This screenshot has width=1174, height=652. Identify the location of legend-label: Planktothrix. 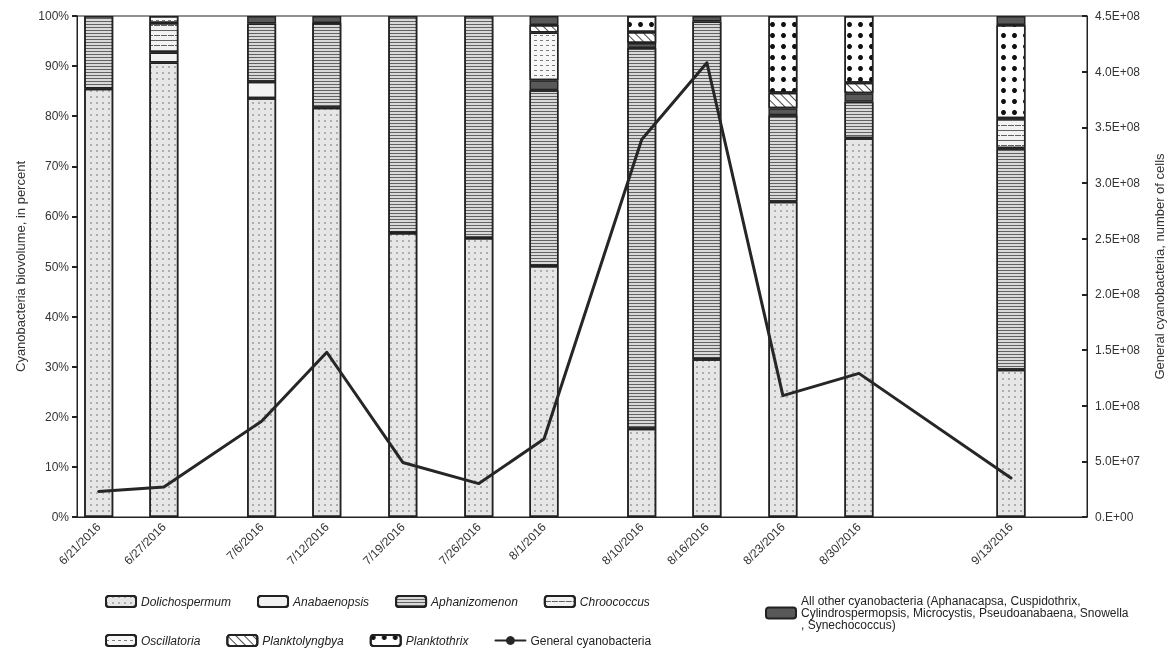
(437, 640).